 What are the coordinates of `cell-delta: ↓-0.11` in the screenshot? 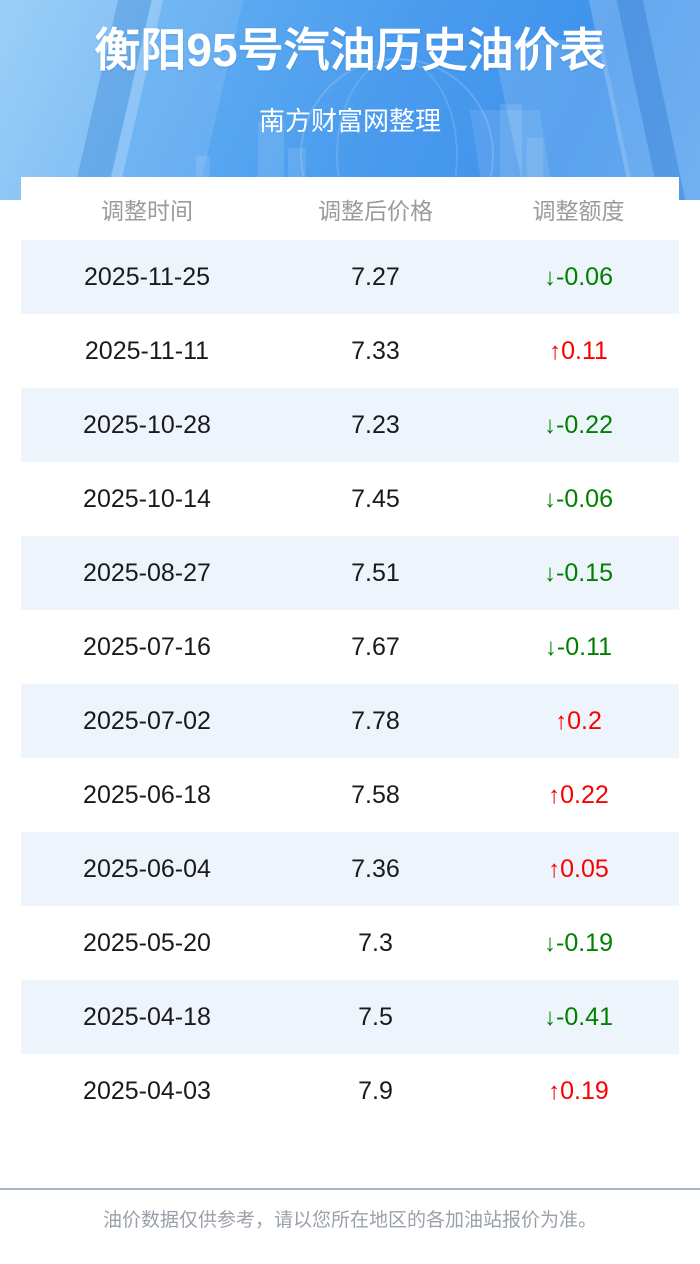 It's located at (578, 647).